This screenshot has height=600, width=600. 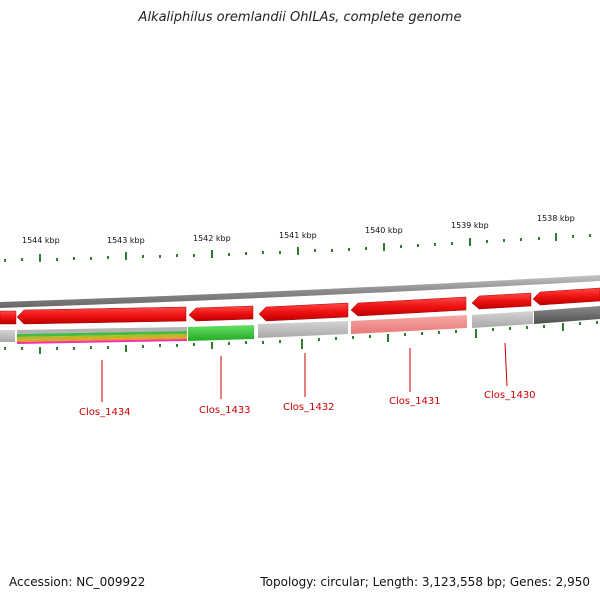 I want to click on gene-label-leaders, so click(x=304, y=372).